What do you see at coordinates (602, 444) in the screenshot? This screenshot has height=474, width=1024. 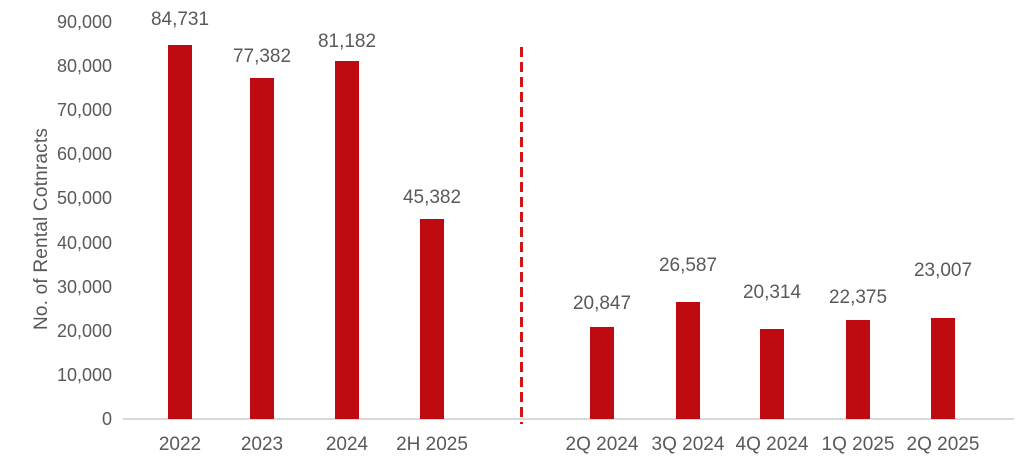 I see `x-tick-label-2q-2024: 2Q 2024` at bounding box center [602, 444].